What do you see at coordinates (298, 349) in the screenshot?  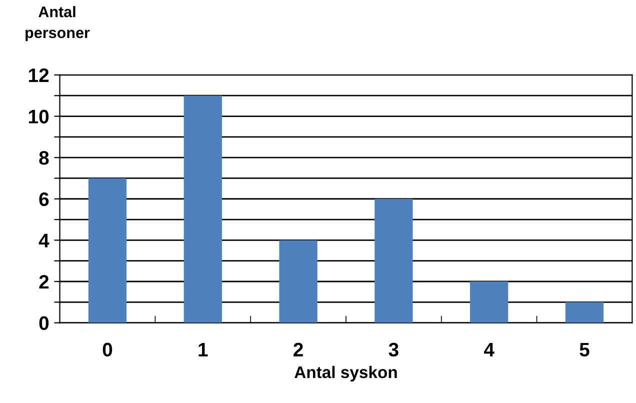 I see `x-tick-label: 2` at bounding box center [298, 349].